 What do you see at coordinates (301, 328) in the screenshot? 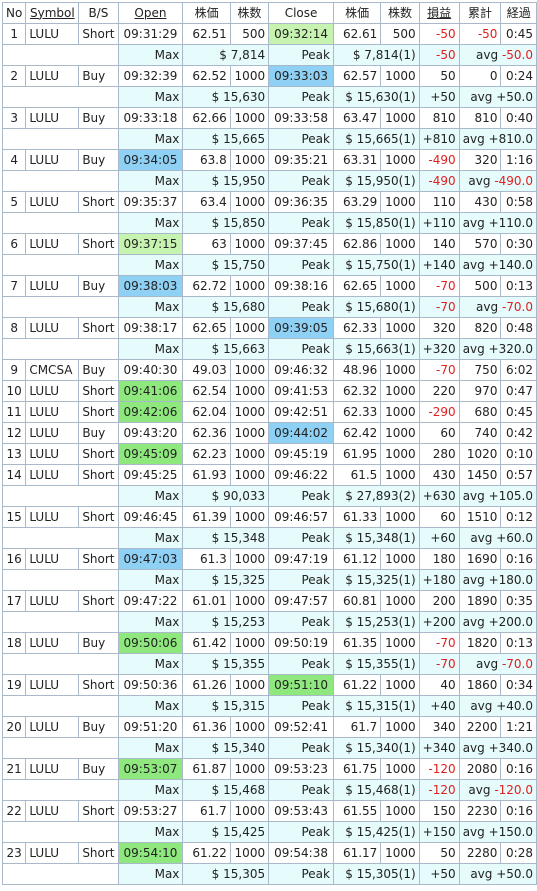
I see `trade-close-time: 09:39:05` at bounding box center [301, 328].